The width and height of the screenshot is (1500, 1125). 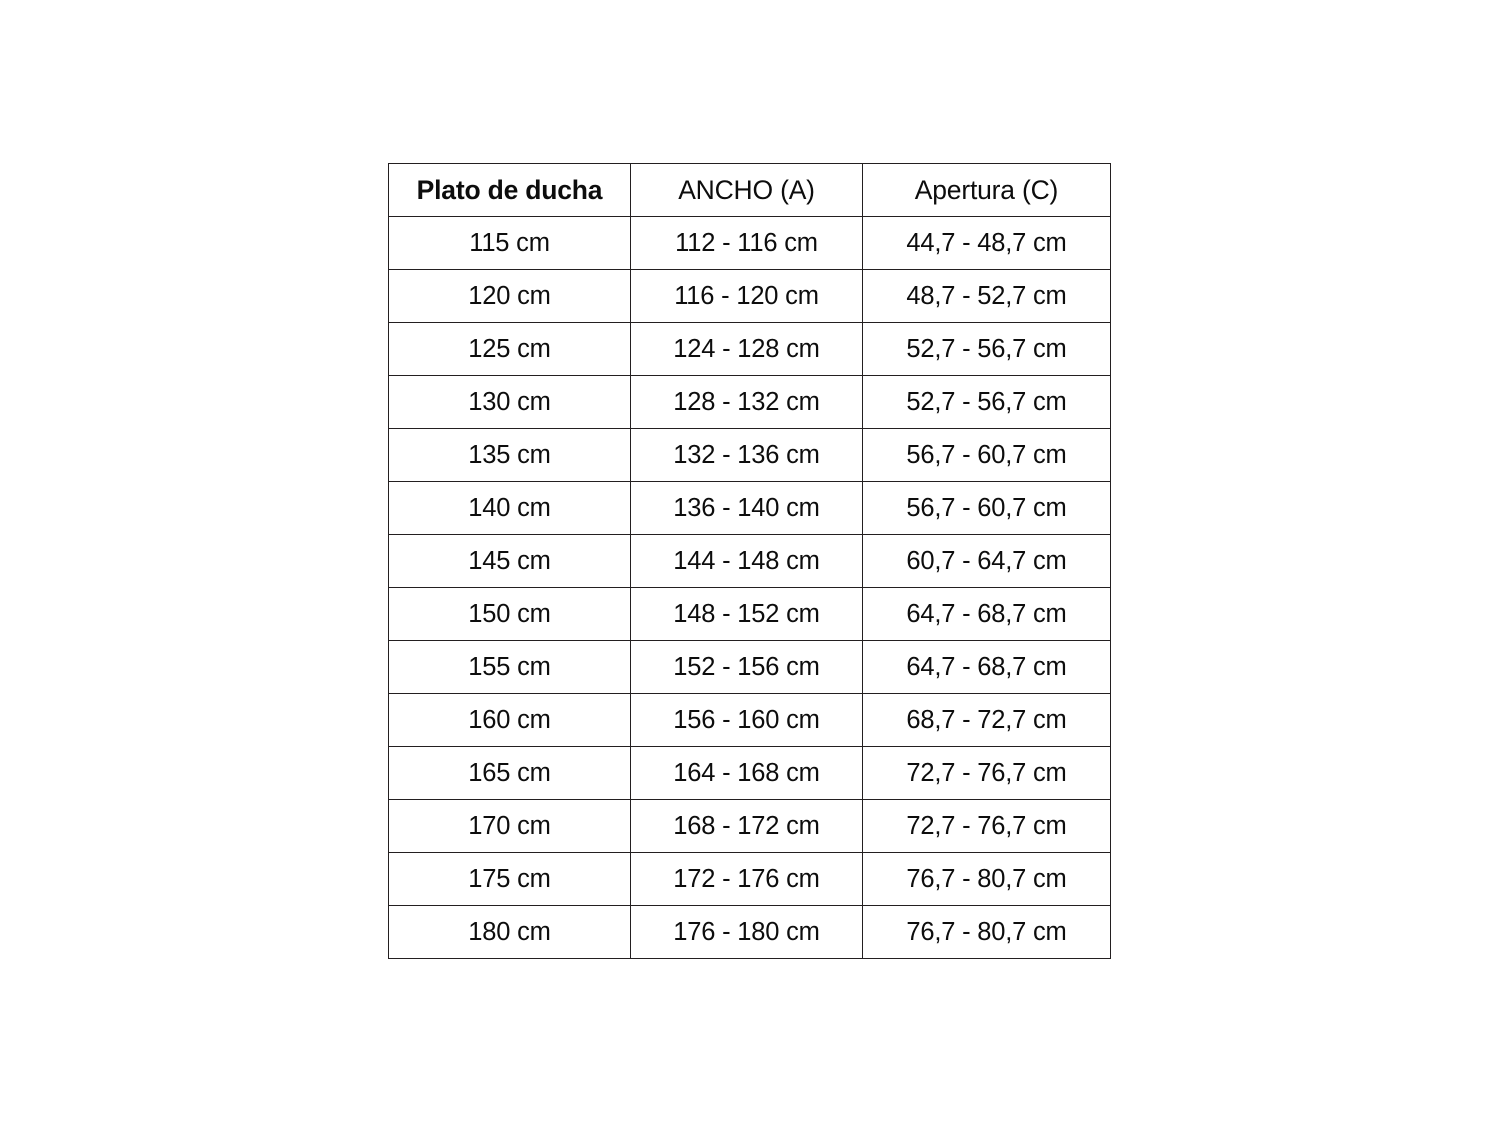 What do you see at coordinates (746, 296) in the screenshot?
I see `cell-ancho: 116 - 120 cm` at bounding box center [746, 296].